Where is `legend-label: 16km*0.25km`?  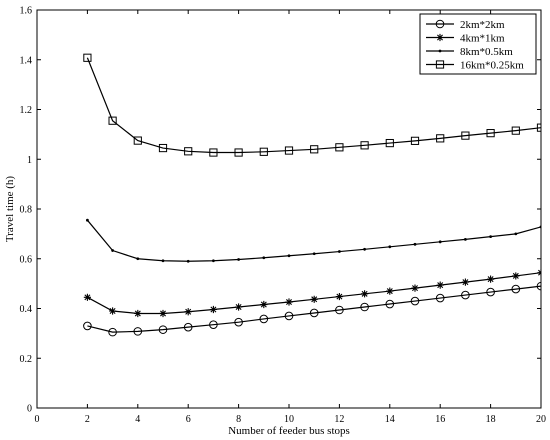
legend-label: 16km*0.25km is located at coordinates (492, 66).